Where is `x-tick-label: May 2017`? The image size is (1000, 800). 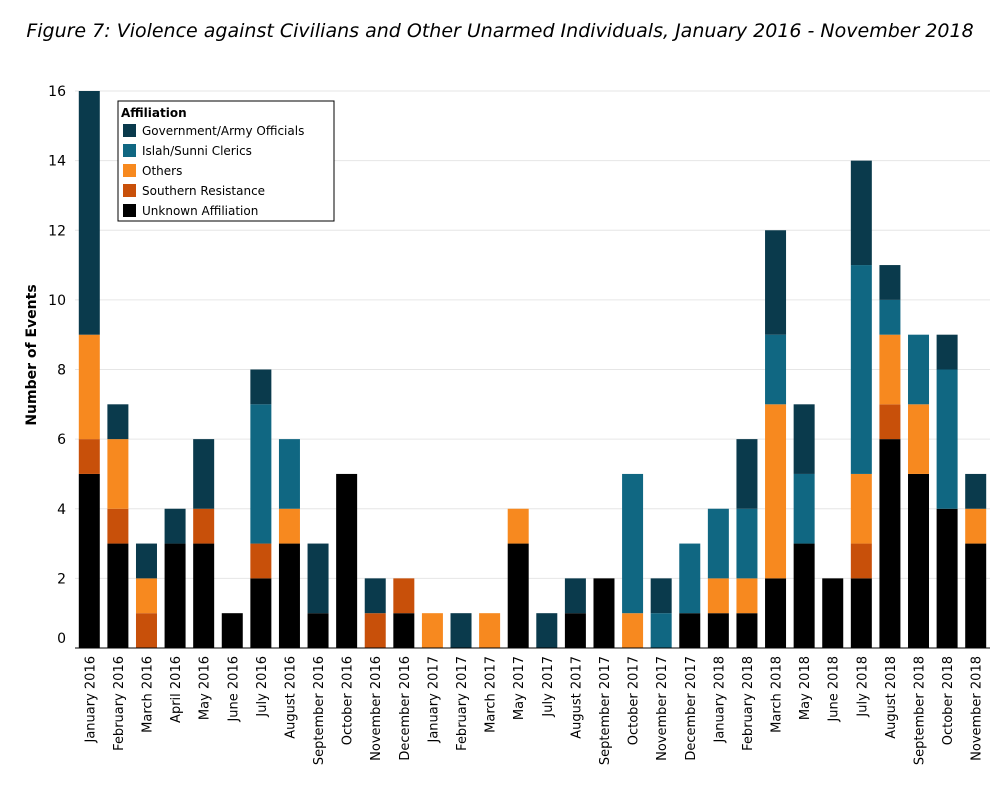
x-tick-label: May 2017 is located at coordinates (519, 688).